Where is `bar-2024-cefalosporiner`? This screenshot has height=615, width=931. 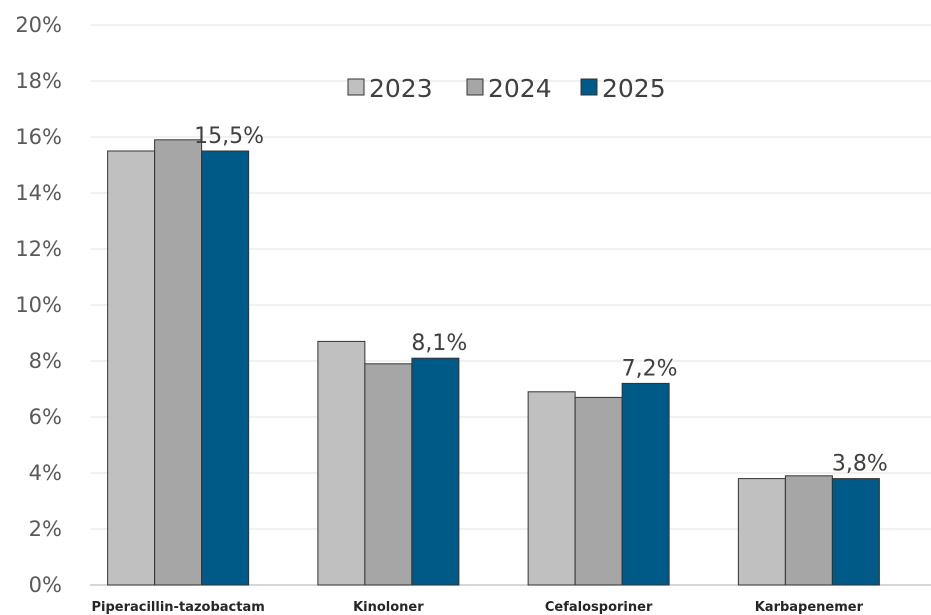
bar-2024-cefalosporiner is located at coordinates (598, 491).